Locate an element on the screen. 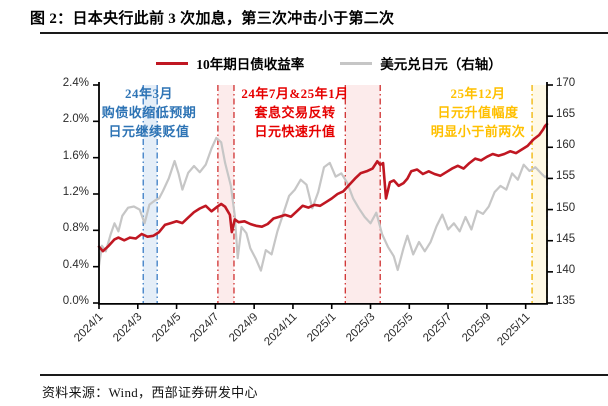 The height and width of the screenshot is (406, 608). legend-item-jgb-yield: 10年期日债收益率 is located at coordinates (230, 63).